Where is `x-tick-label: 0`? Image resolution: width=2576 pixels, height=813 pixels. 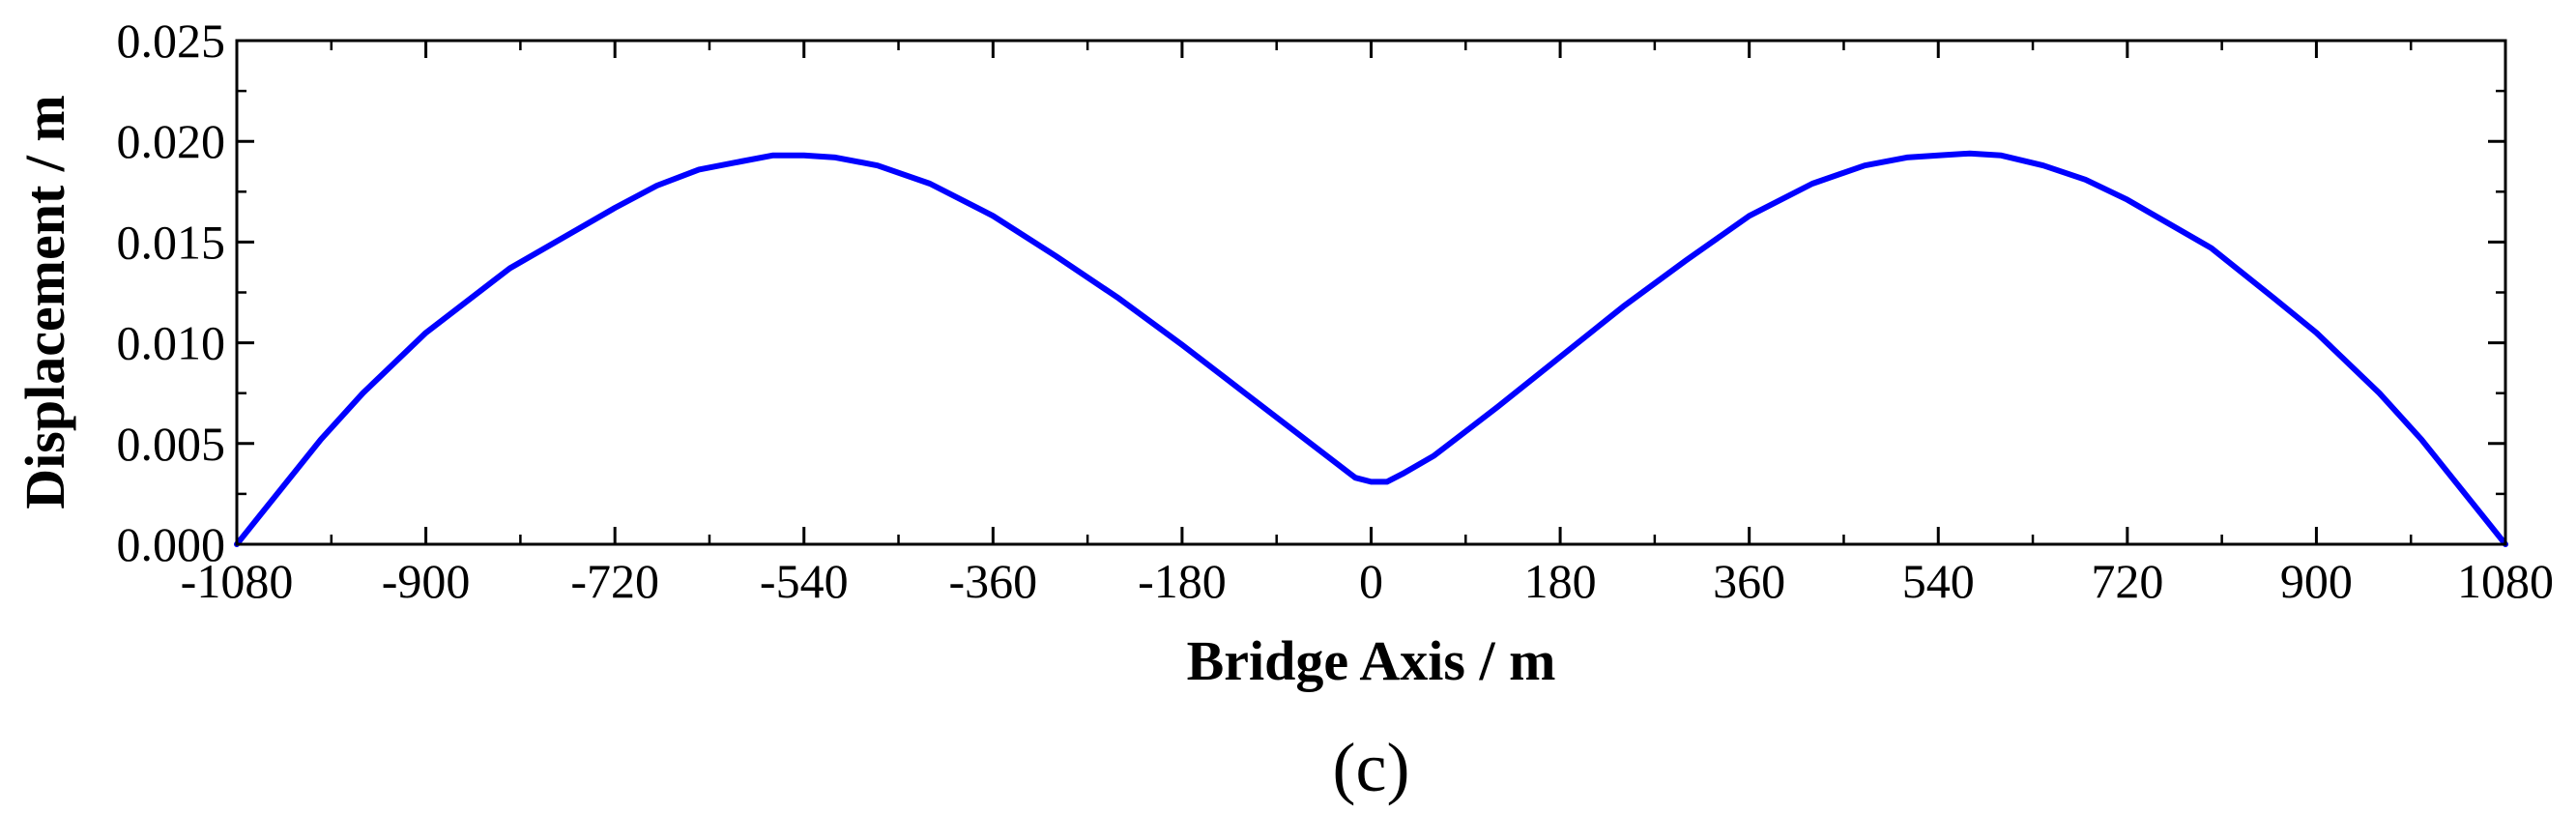
x-tick-label: 0 is located at coordinates (1371, 581).